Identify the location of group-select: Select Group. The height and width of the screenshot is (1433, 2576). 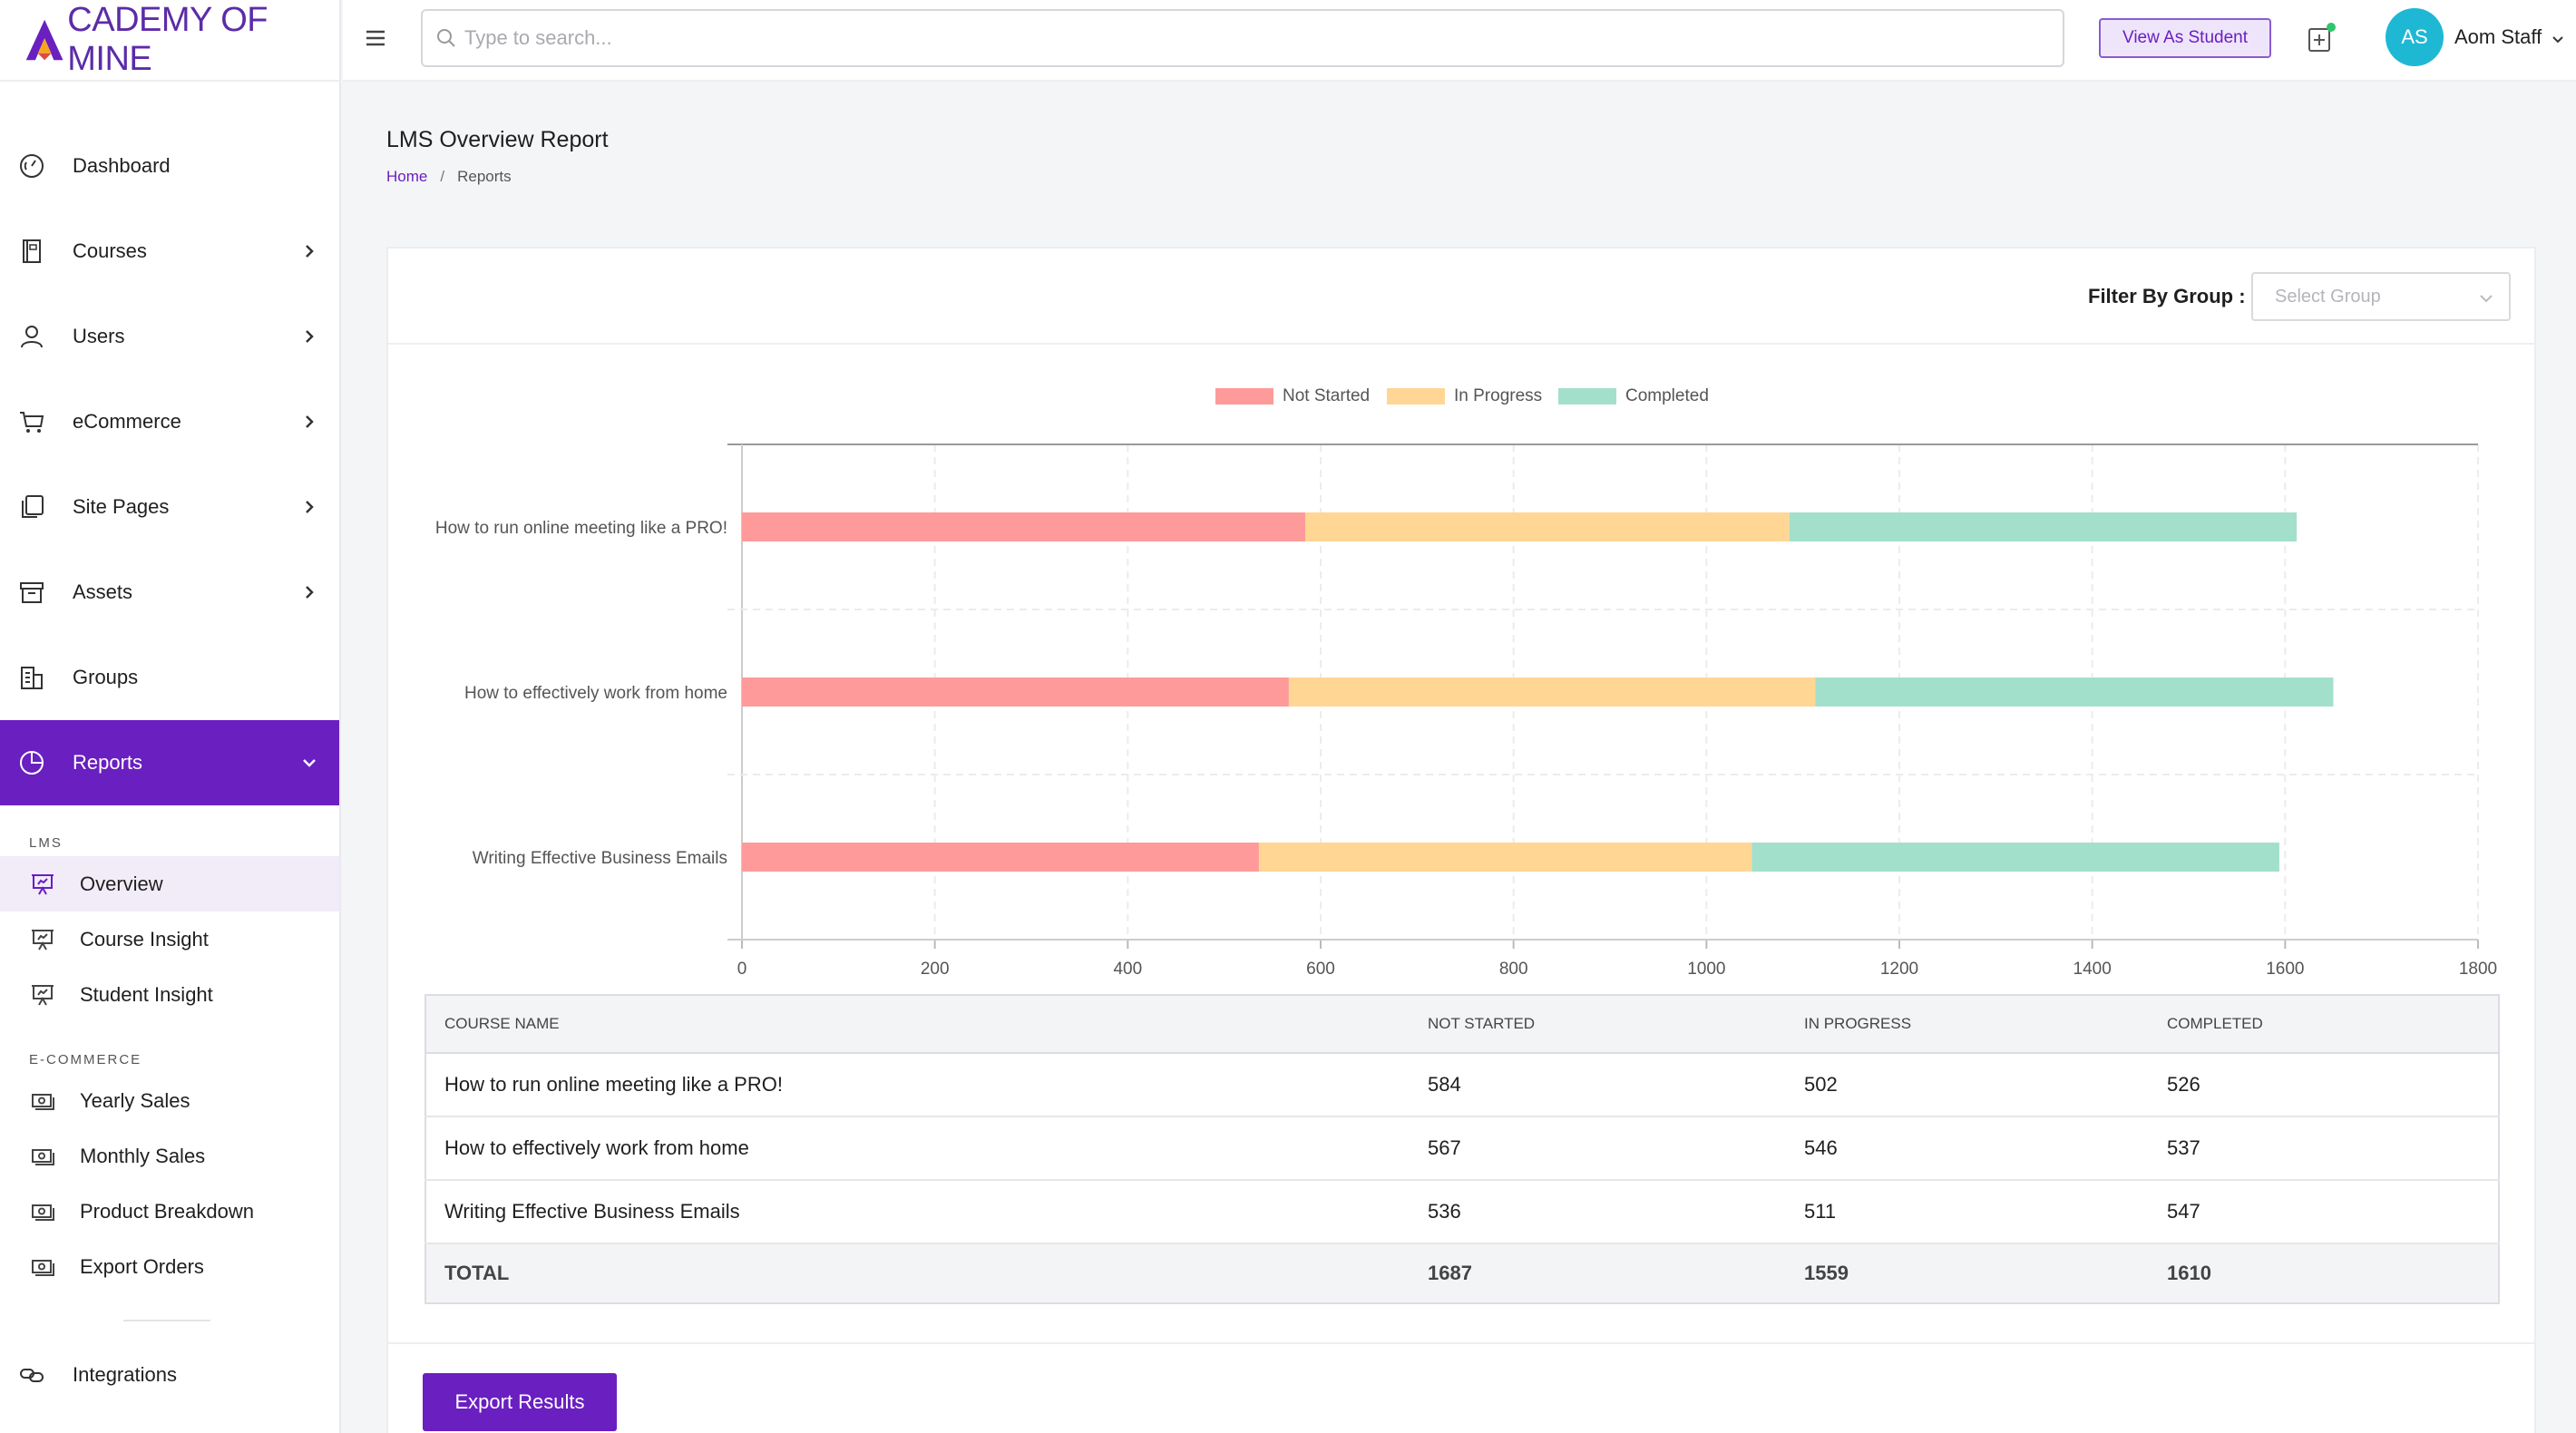
(2381, 296).